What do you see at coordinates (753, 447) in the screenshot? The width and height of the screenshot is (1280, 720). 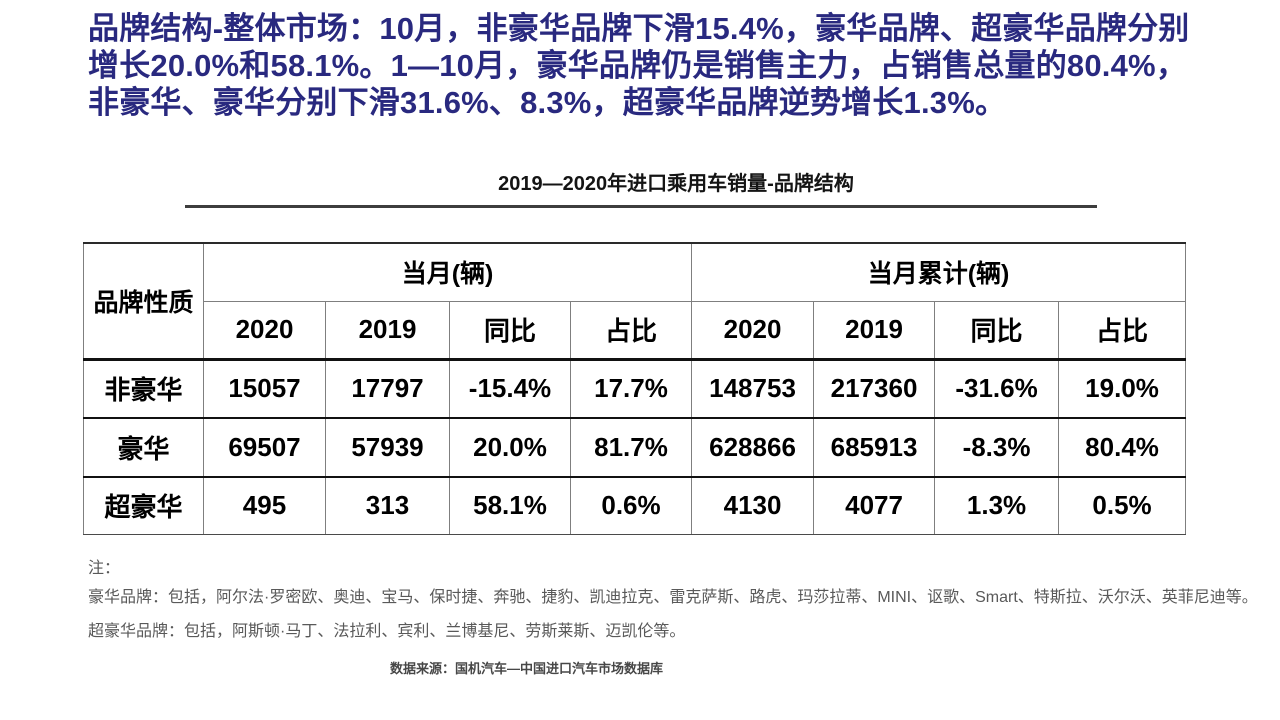 I see `cell-cum-2020: 628866` at bounding box center [753, 447].